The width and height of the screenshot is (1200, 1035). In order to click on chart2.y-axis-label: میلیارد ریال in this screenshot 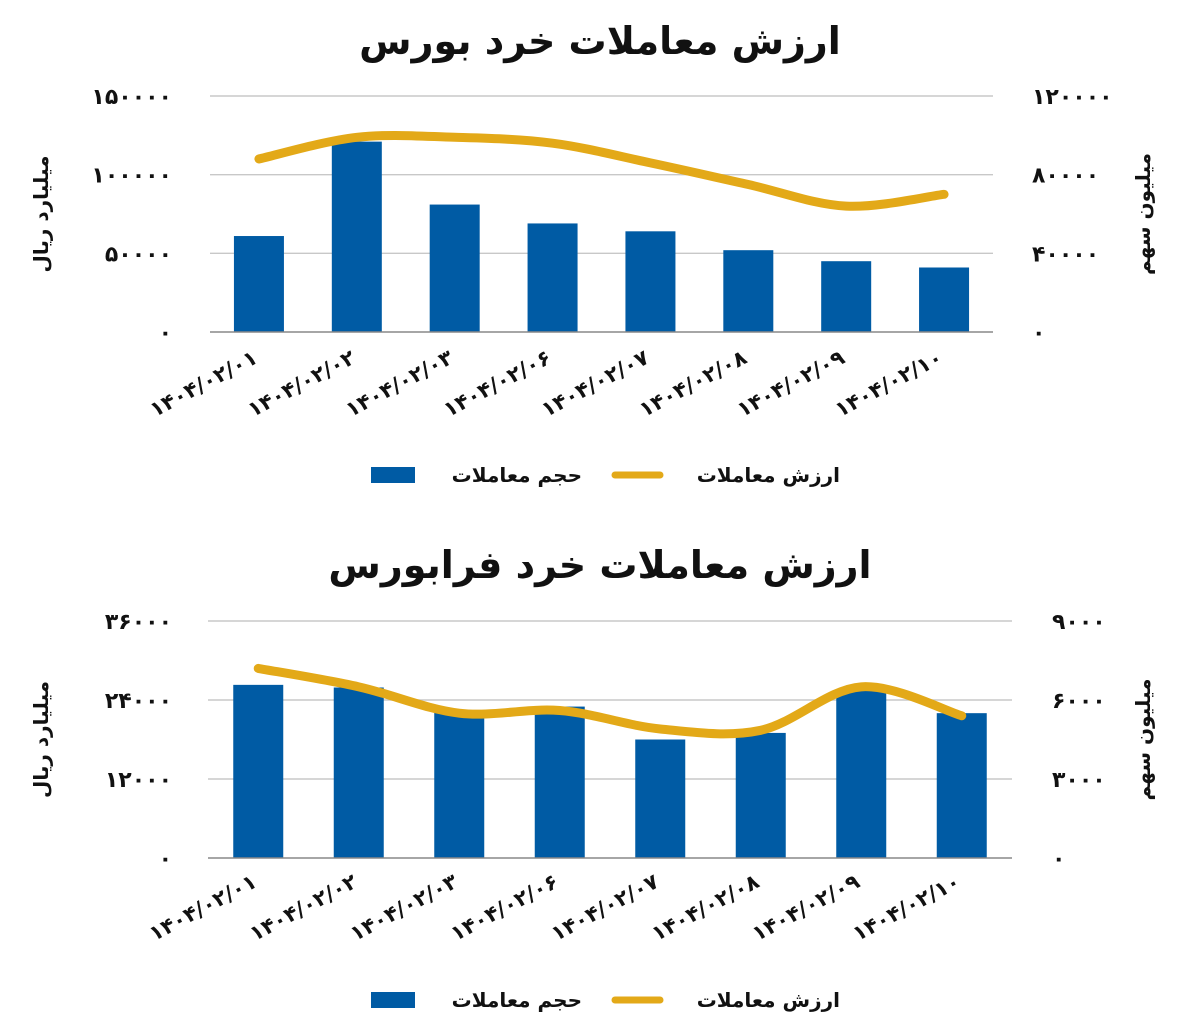, I will do `click(41, 739)`.